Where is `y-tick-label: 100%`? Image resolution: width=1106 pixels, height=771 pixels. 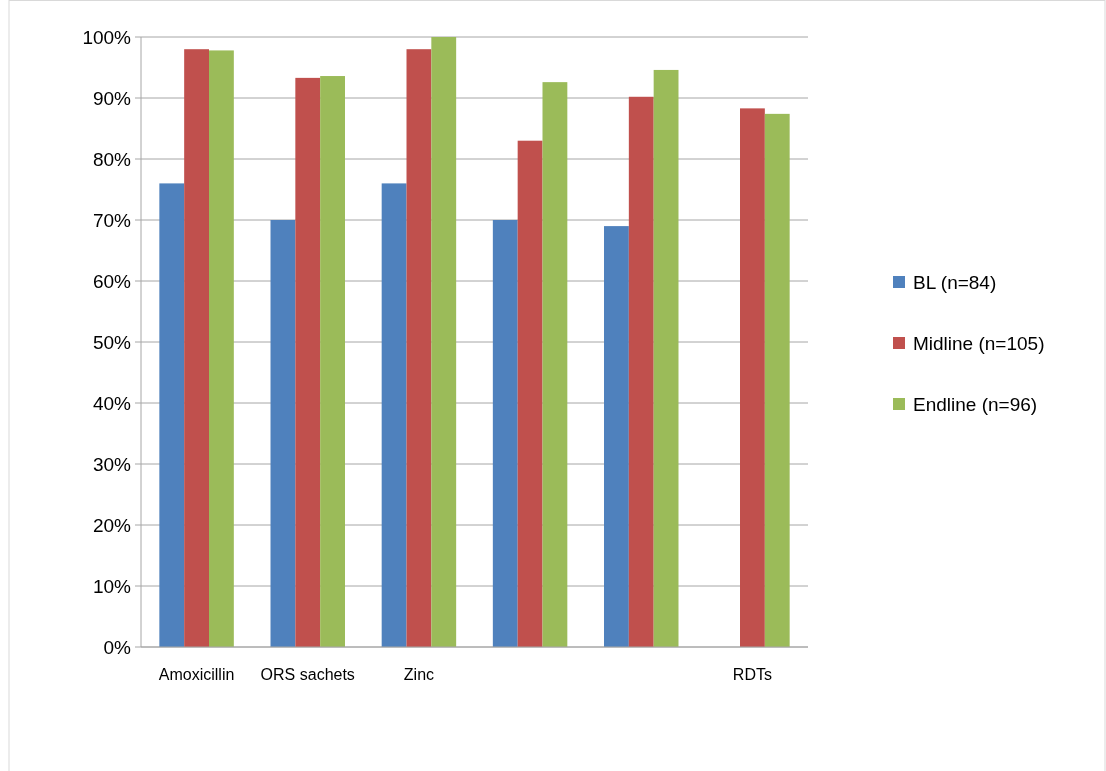 y-tick-label: 100% is located at coordinates (107, 37).